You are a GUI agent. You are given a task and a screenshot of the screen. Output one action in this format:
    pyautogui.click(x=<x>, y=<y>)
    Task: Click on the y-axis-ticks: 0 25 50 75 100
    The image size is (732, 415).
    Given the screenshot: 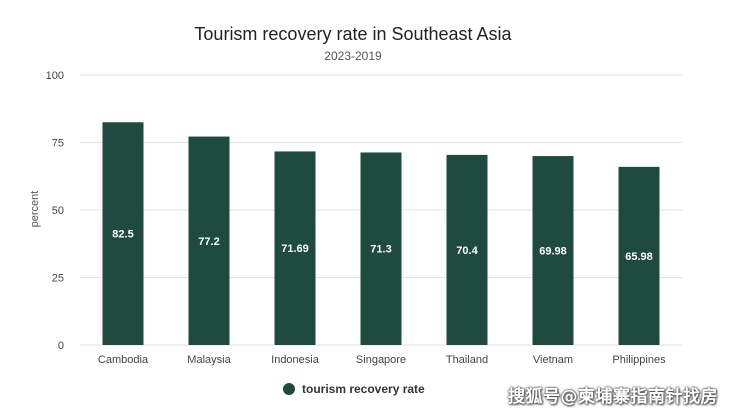 What is the action you would take?
    pyautogui.click(x=55, y=211)
    